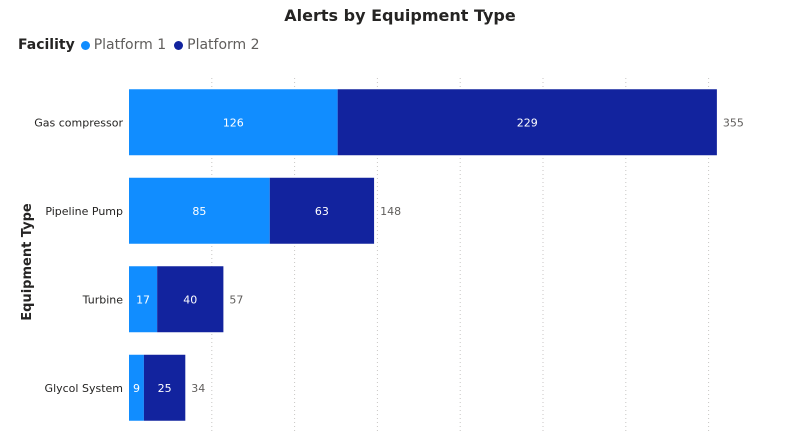 The width and height of the screenshot is (800, 440). Describe the element at coordinates (78, 122) in the screenshot. I see `category-label: Gas compressor` at that location.